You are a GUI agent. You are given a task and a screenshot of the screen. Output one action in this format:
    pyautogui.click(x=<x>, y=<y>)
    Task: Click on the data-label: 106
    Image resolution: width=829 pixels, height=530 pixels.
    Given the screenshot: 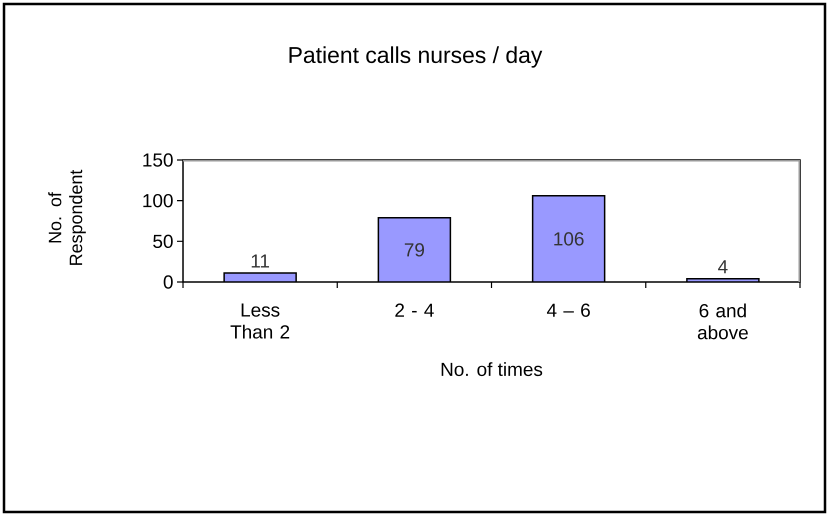 What is the action you would take?
    pyautogui.click(x=569, y=239)
    